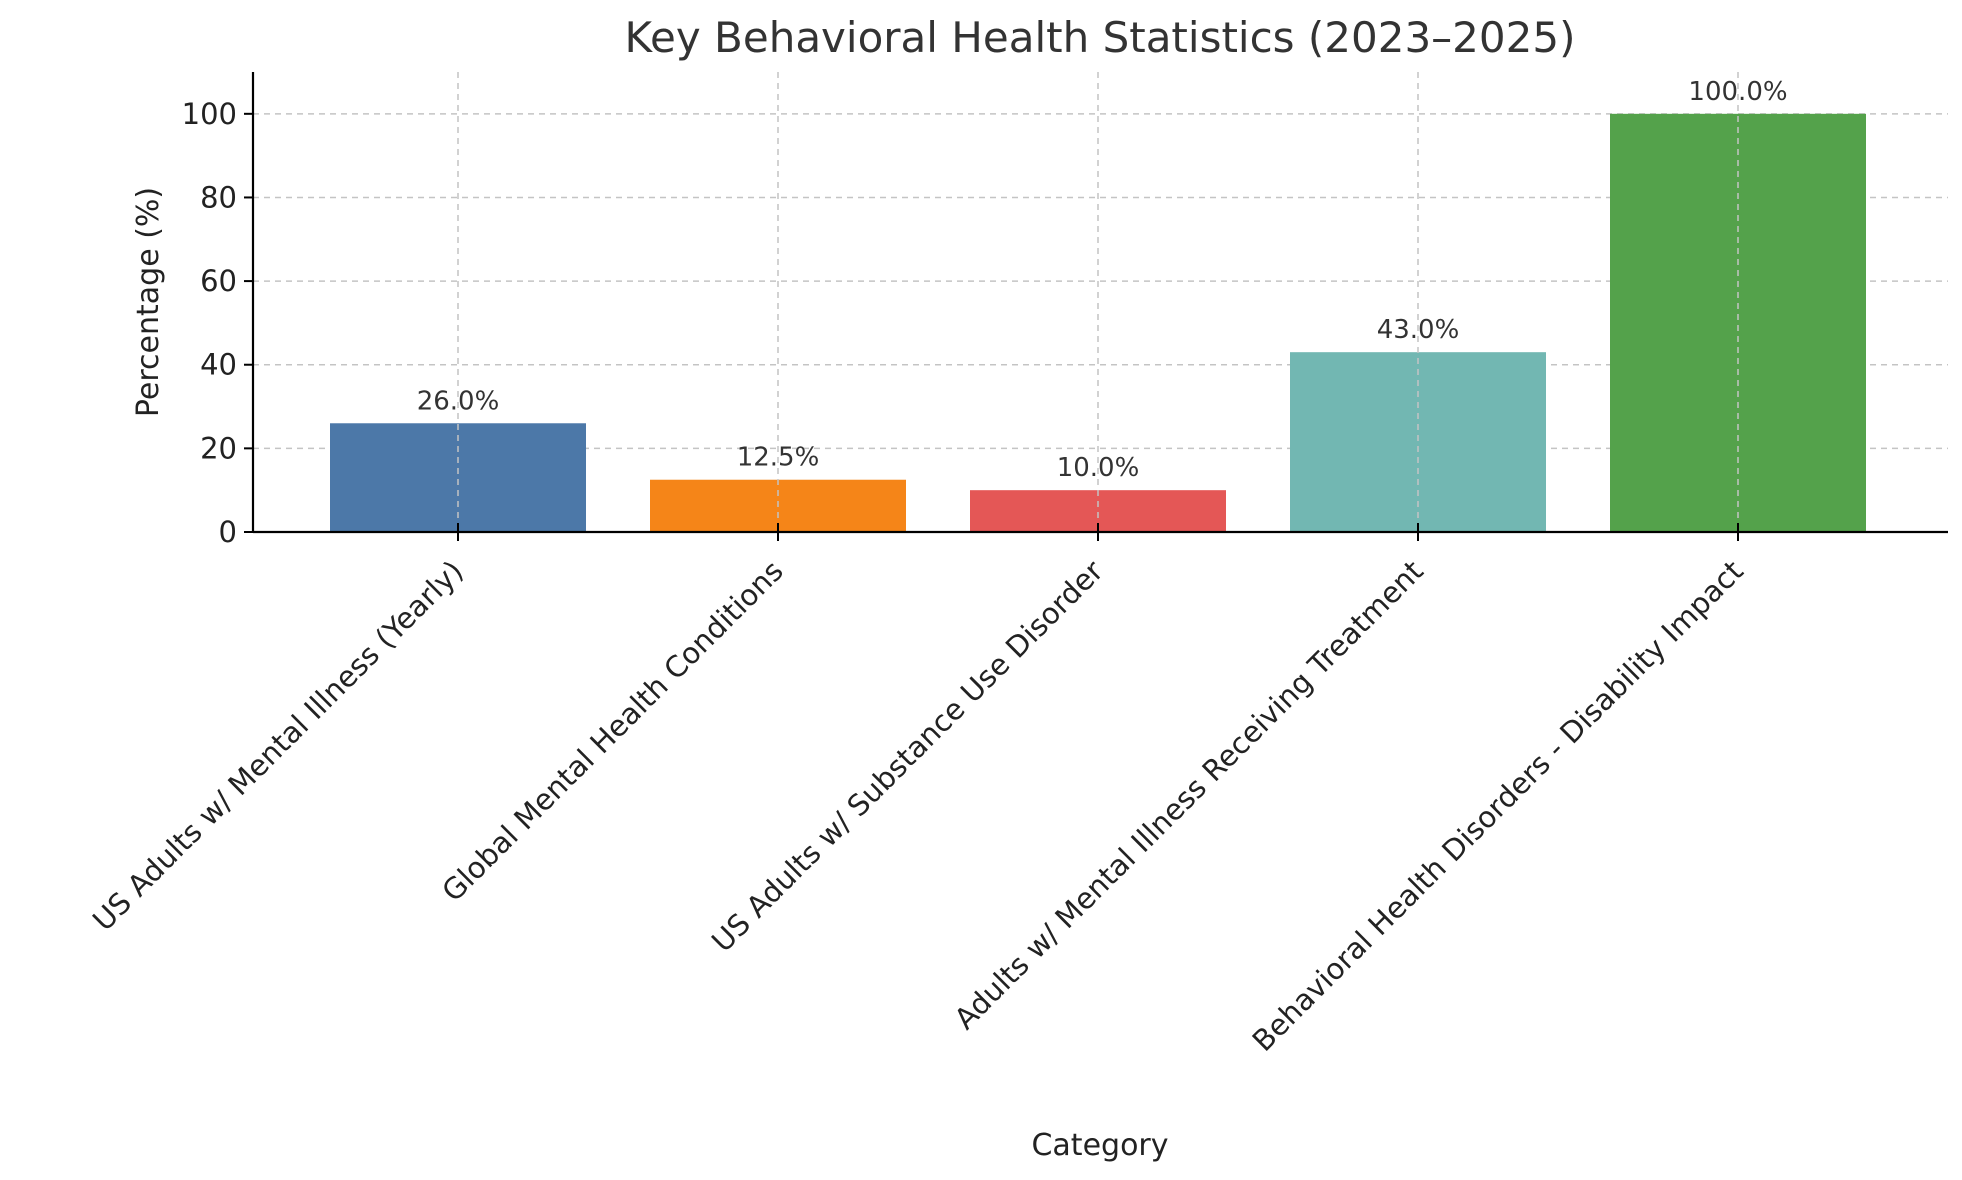 This screenshot has width=1962, height=1180. What do you see at coordinates (218, 281) in the screenshot?
I see `y-tick-label: 60` at bounding box center [218, 281].